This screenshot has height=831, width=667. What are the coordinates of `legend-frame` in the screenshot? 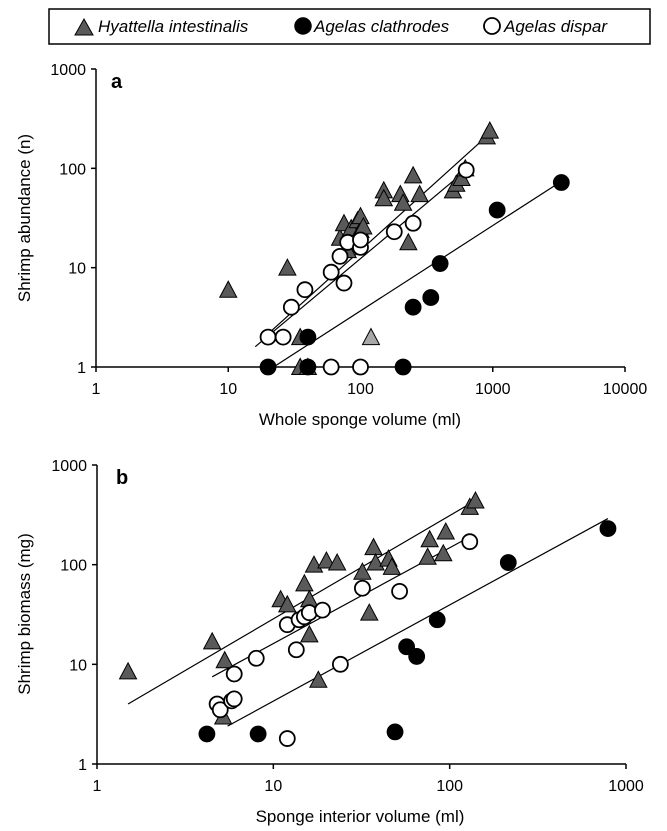 It's located at (349, 26).